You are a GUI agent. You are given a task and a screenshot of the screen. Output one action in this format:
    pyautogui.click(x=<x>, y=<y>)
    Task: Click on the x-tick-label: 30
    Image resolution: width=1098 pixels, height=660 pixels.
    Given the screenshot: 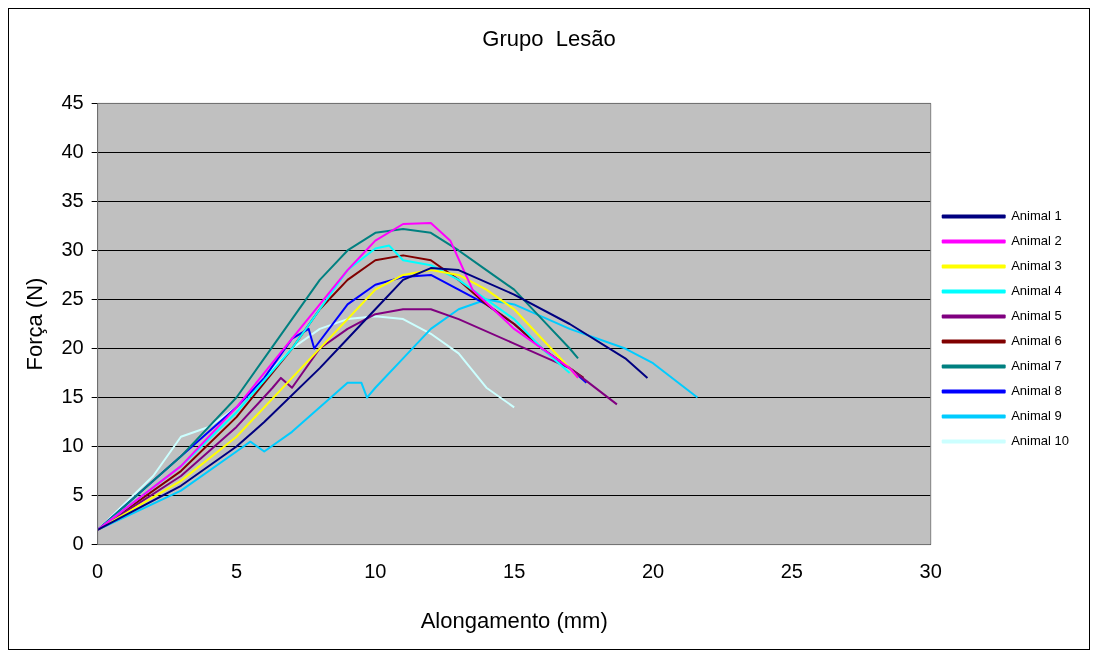 What is the action you would take?
    pyautogui.click(x=930, y=571)
    